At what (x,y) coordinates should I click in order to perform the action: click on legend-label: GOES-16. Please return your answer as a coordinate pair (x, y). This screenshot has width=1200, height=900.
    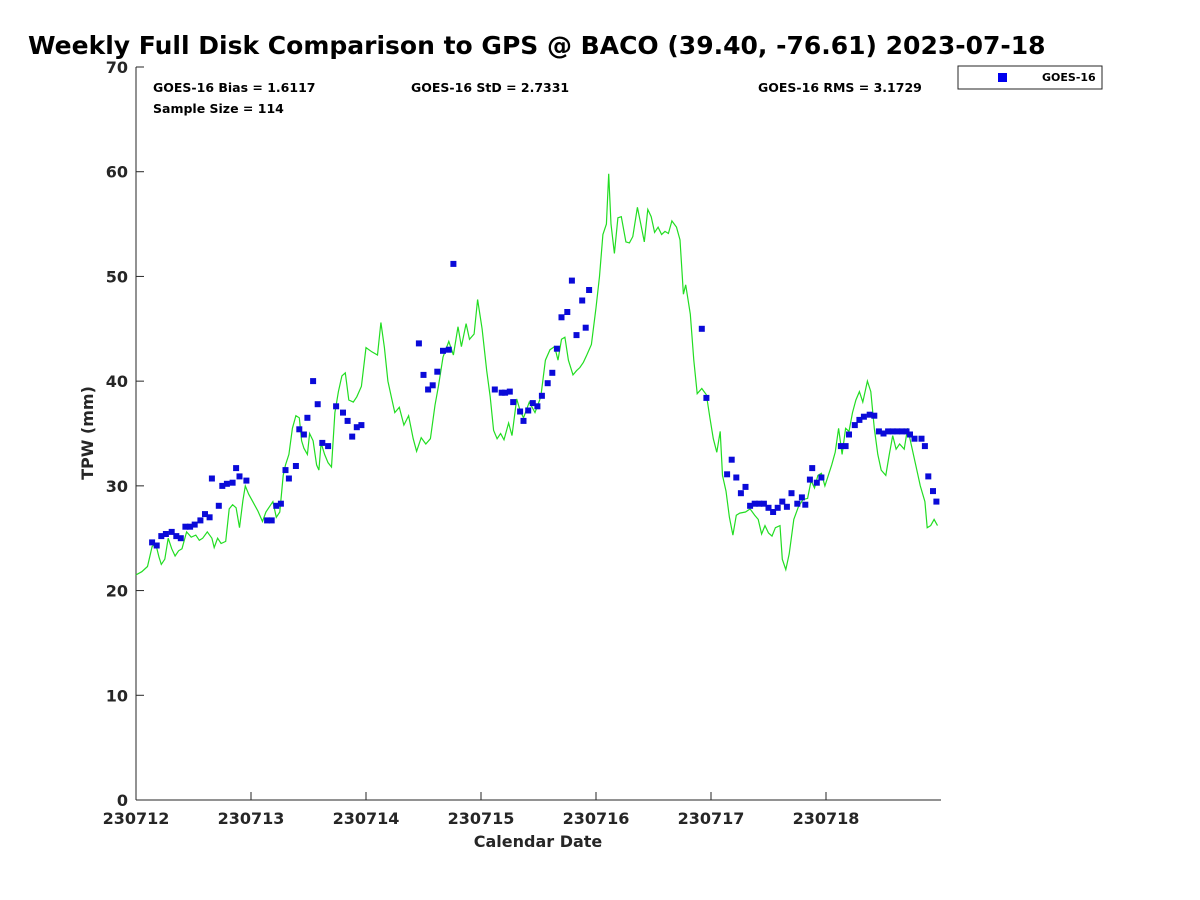
    Looking at the image, I should click on (1069, 77).